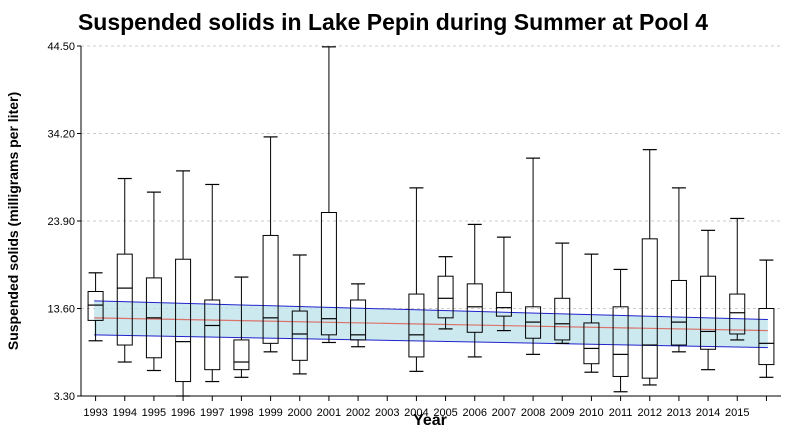 This screenshot has height=433, width=786. I want to click on x-tick-label: 2015, so click(737, 413).